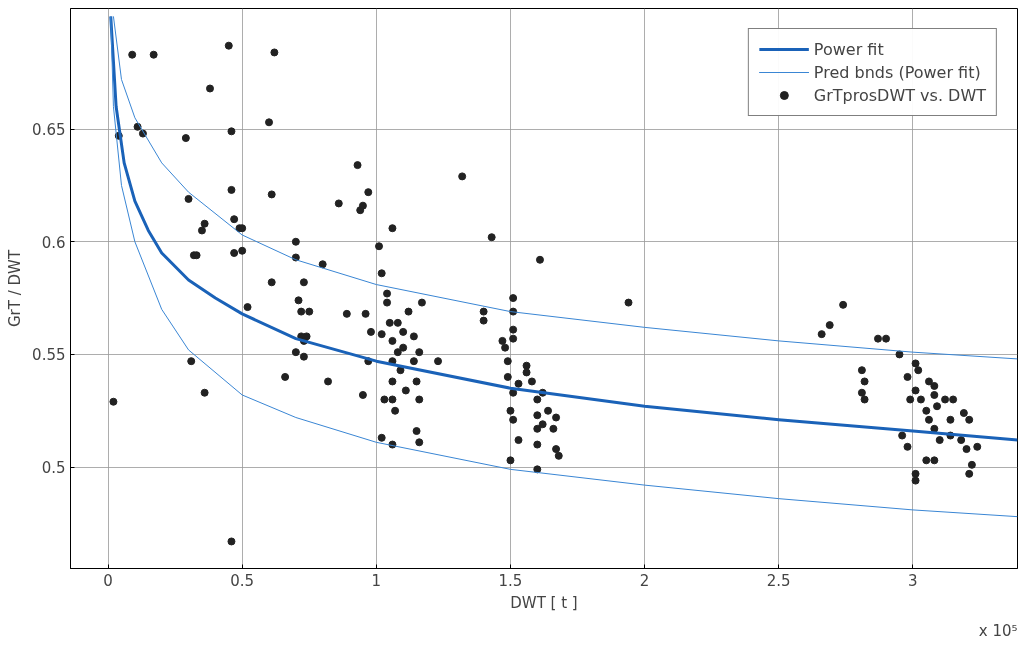 The width and height of the screenshot is (1029, 648). Describe the element at coordinates (376, 580) in the screenshot. I see `x-tick-label: 1` at that location.